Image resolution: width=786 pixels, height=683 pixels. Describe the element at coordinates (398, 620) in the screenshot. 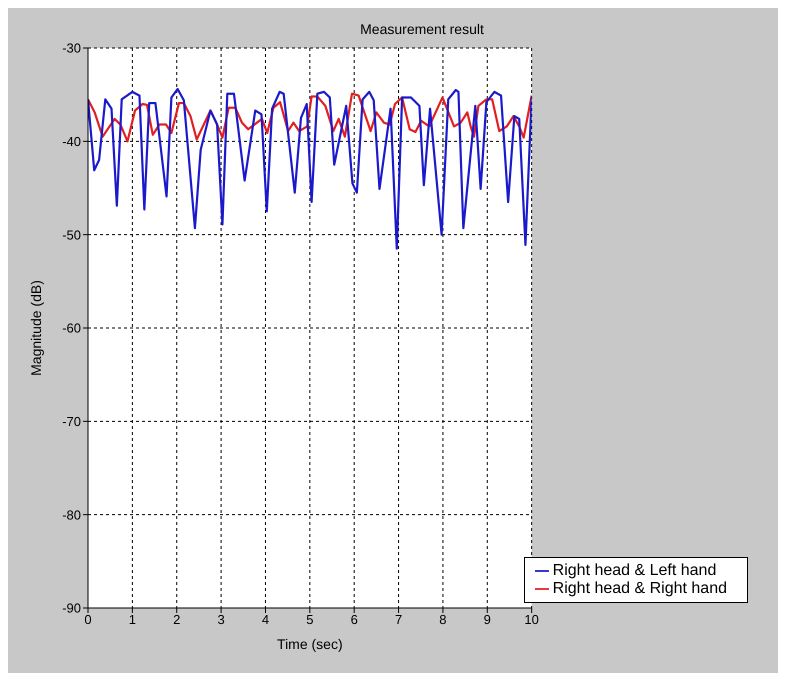

I see `x-tick-label: 7` at that location.